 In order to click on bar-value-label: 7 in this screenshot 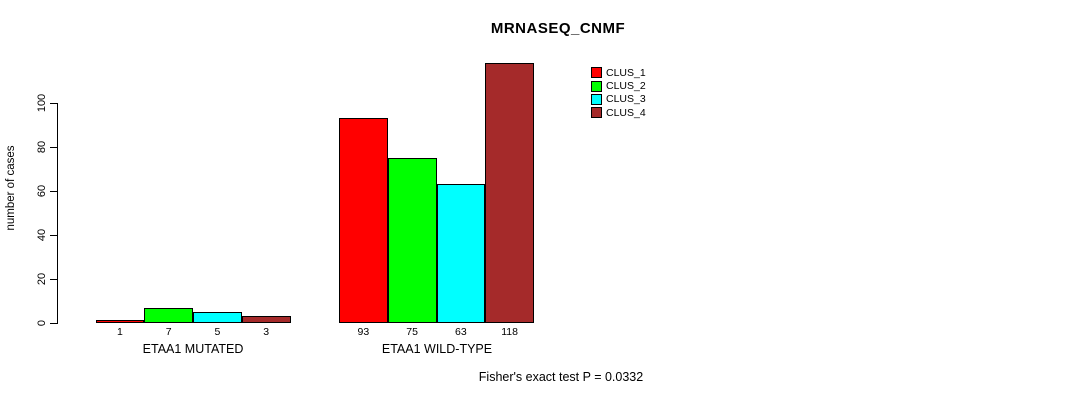, I will do `click(168, 332)`.